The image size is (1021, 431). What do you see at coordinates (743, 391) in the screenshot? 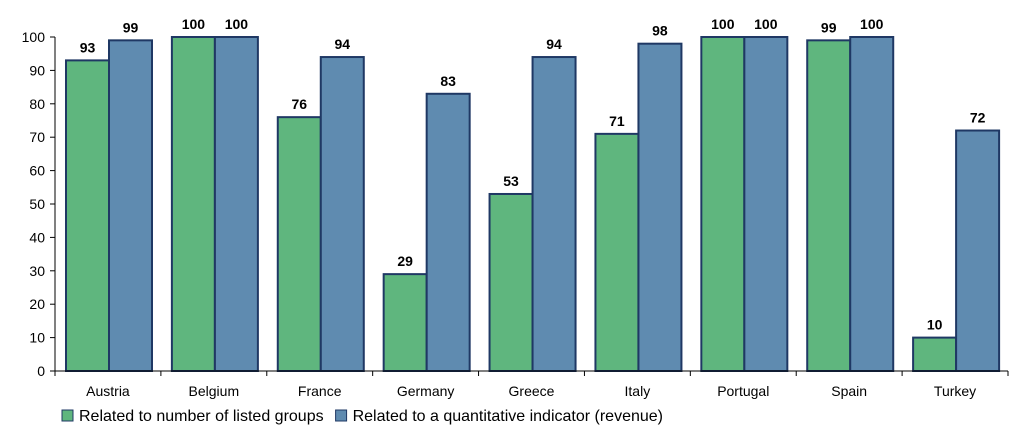
I see `x-tick-label-portugal: Portugal` at bounding box center [743, 391].